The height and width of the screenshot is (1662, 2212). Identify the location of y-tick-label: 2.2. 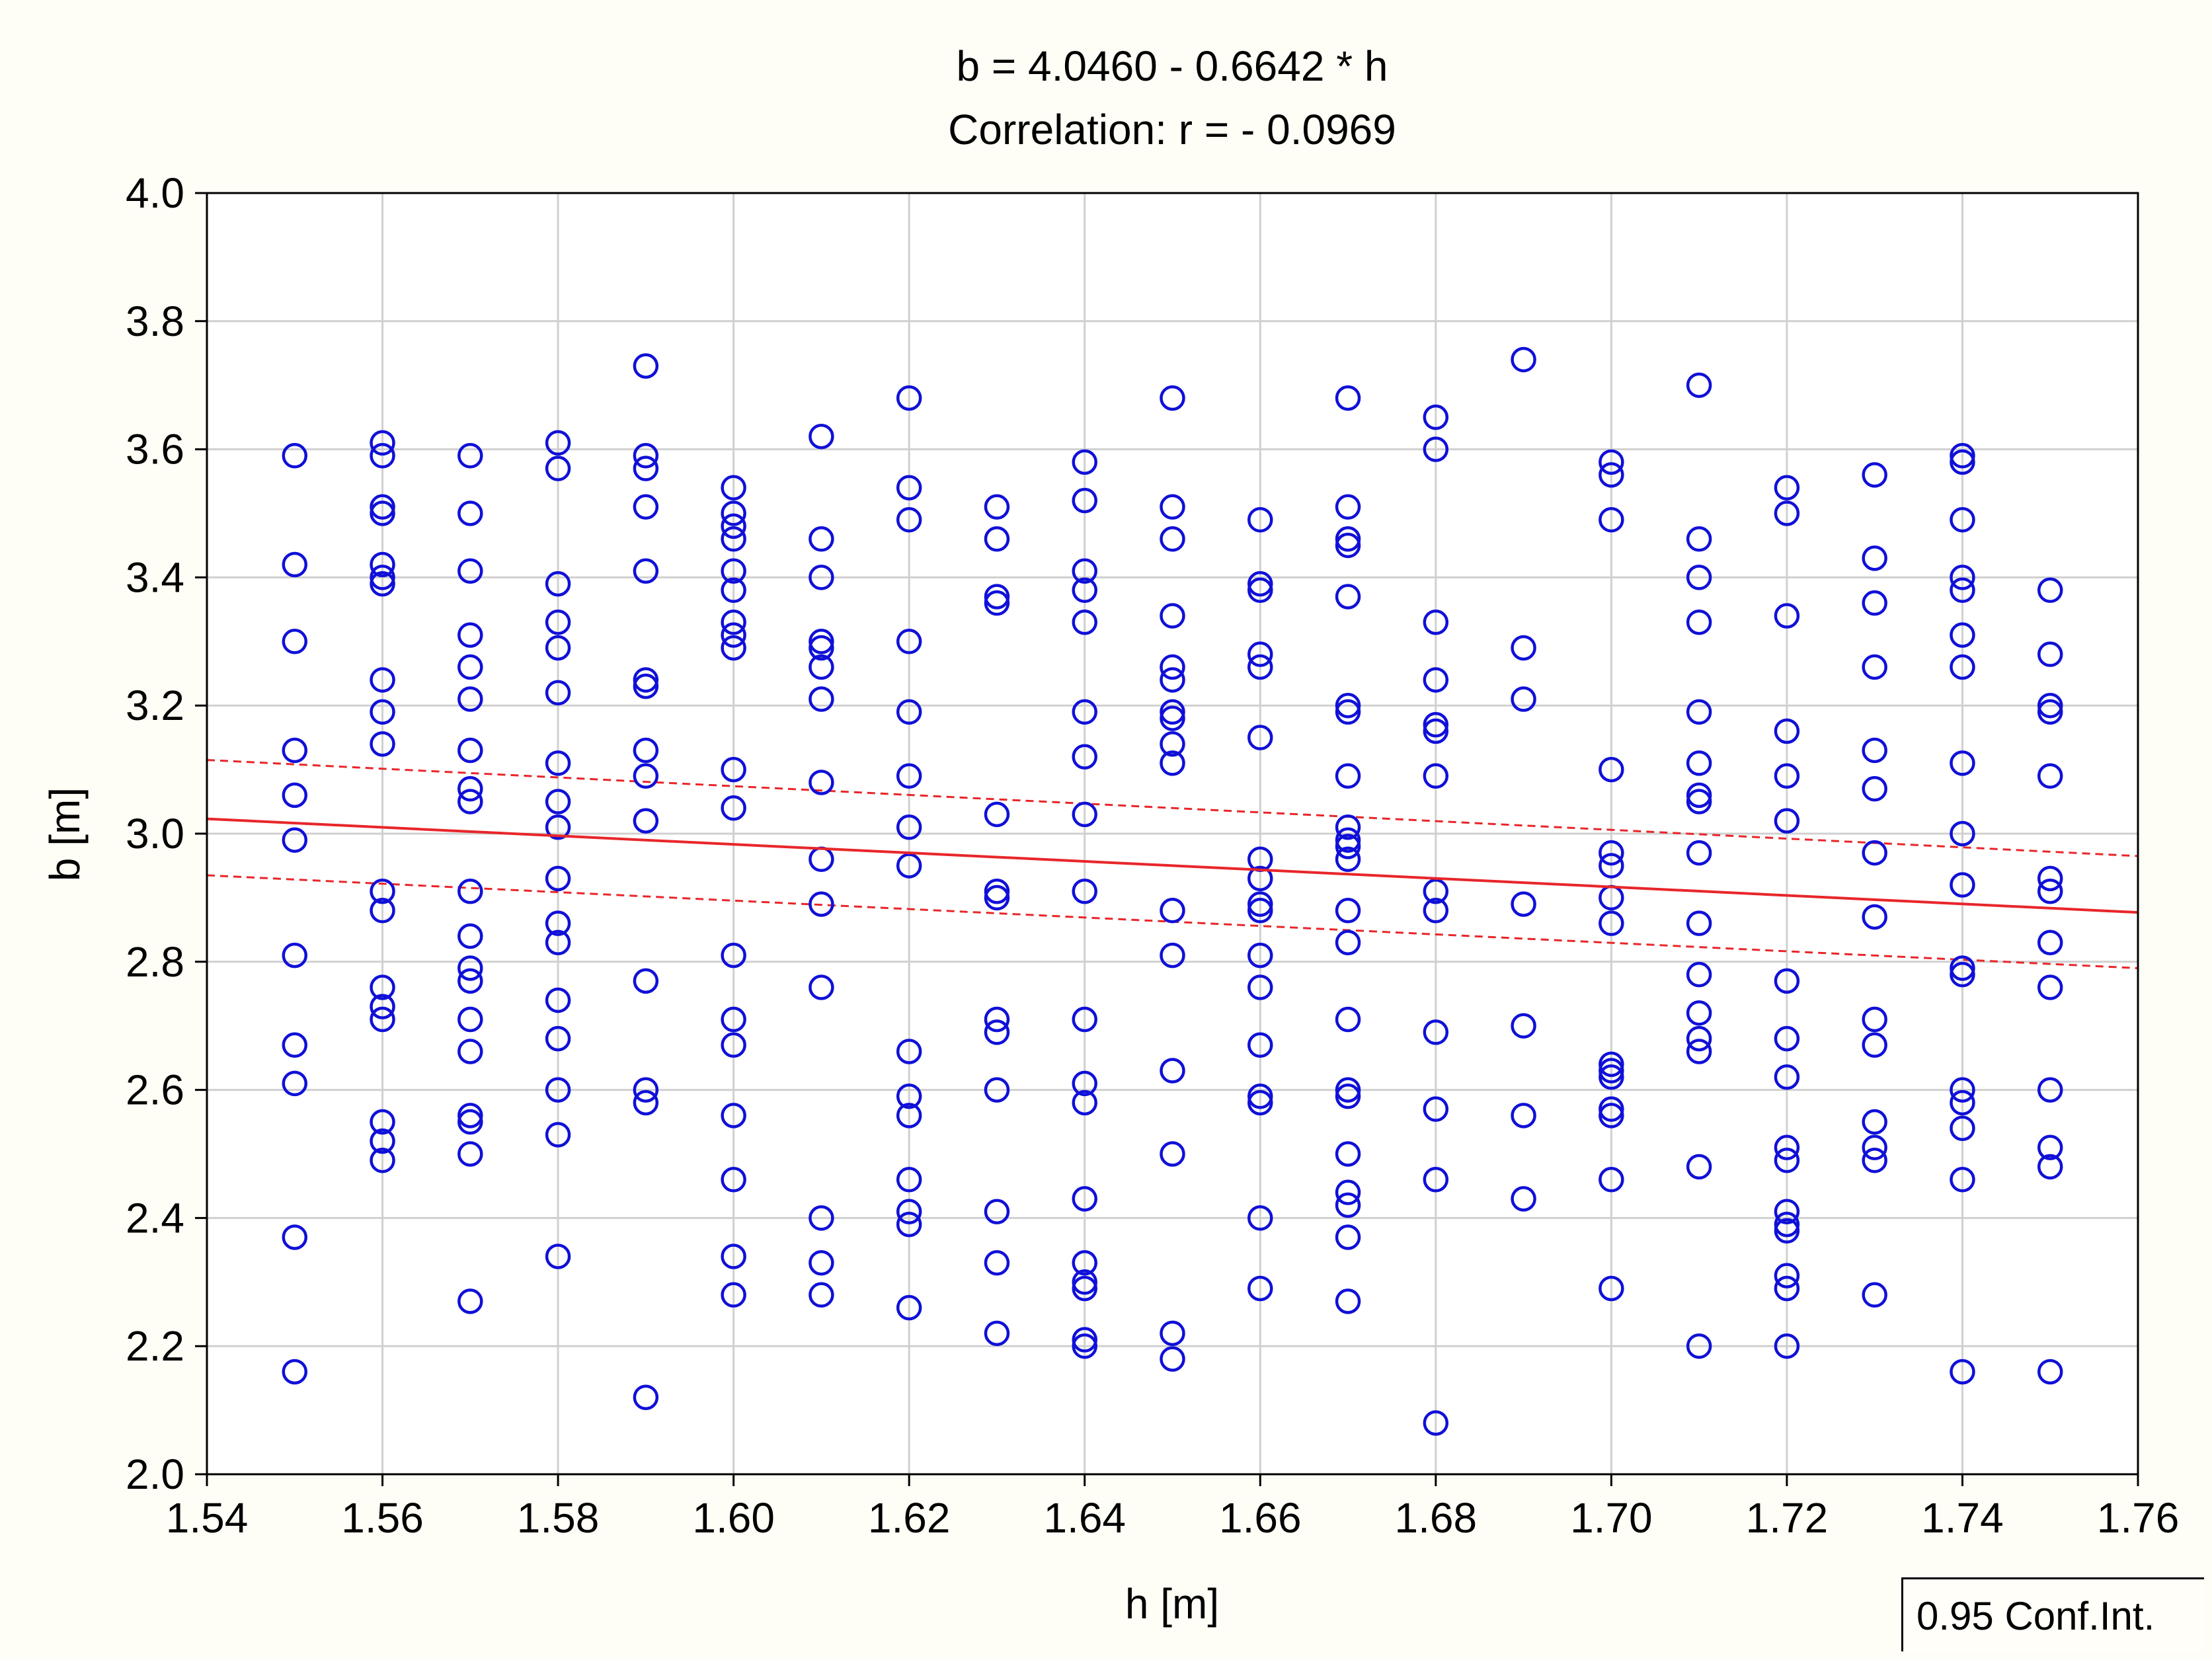
(155, 1346).